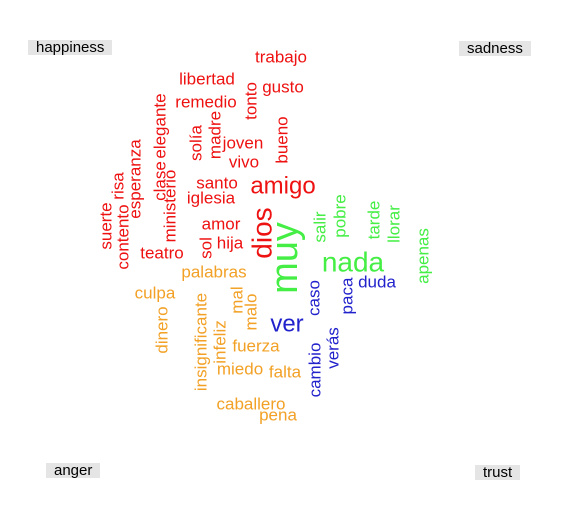 This screenshot has width=574, height=524. What do you see at coordinates (123, 236) in the screenshot?
I see `cloud-word-contento: contento` at bounding box center [123, 236].